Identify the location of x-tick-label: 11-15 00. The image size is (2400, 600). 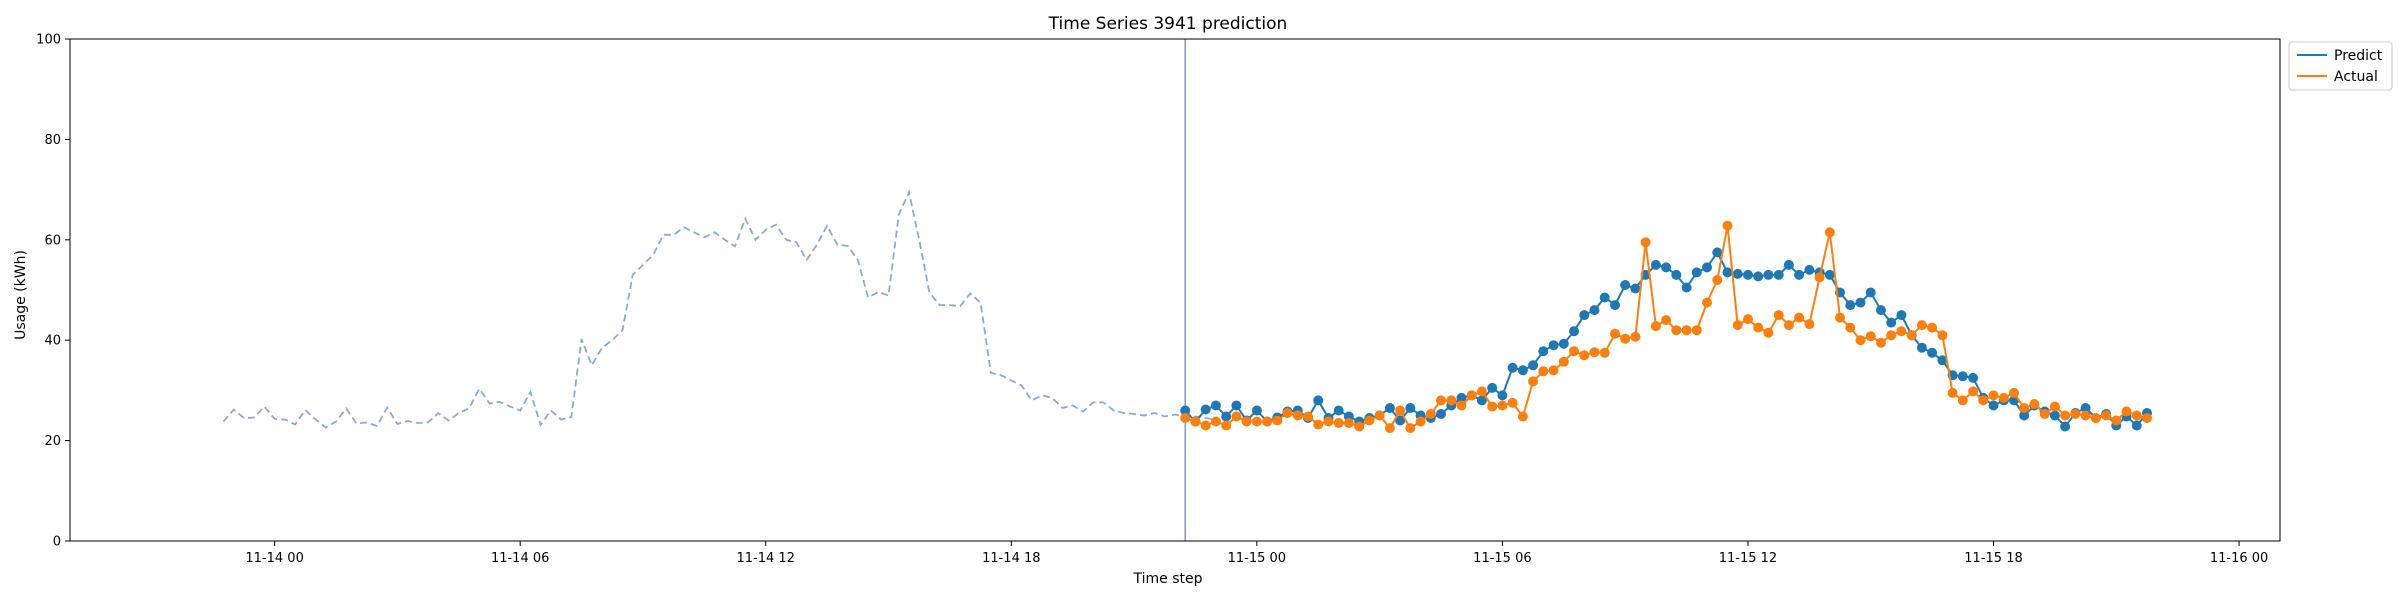
(1257, 558).